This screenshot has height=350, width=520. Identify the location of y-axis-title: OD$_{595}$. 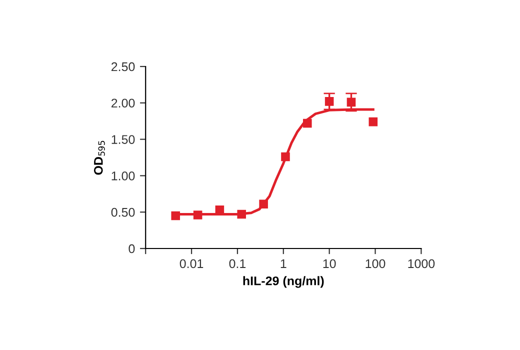
(99, 157).